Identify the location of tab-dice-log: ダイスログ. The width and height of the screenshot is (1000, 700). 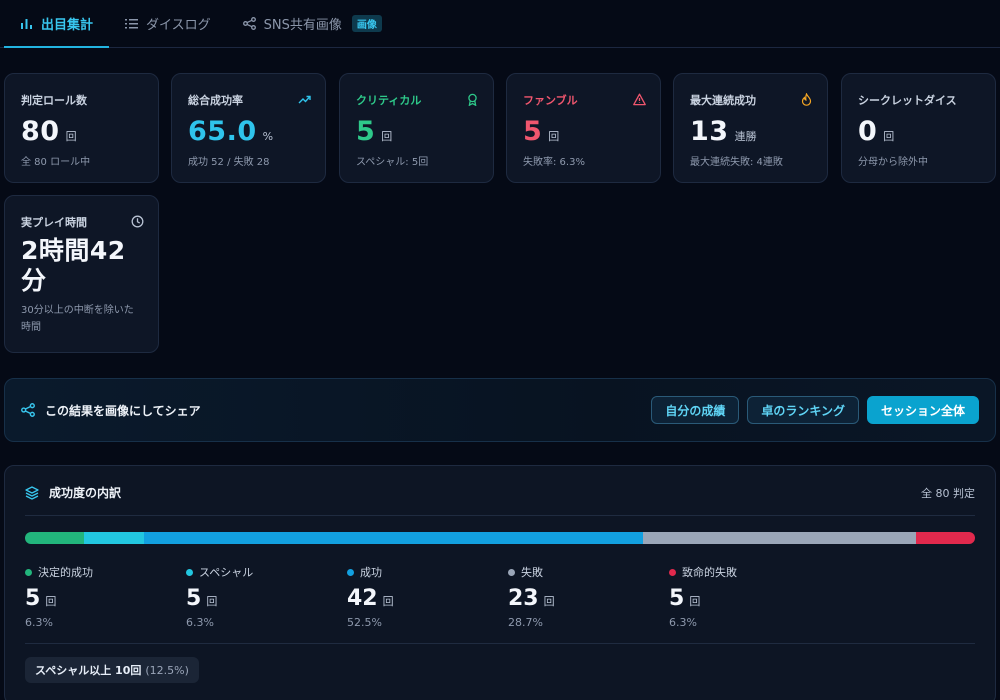
(168, 23).